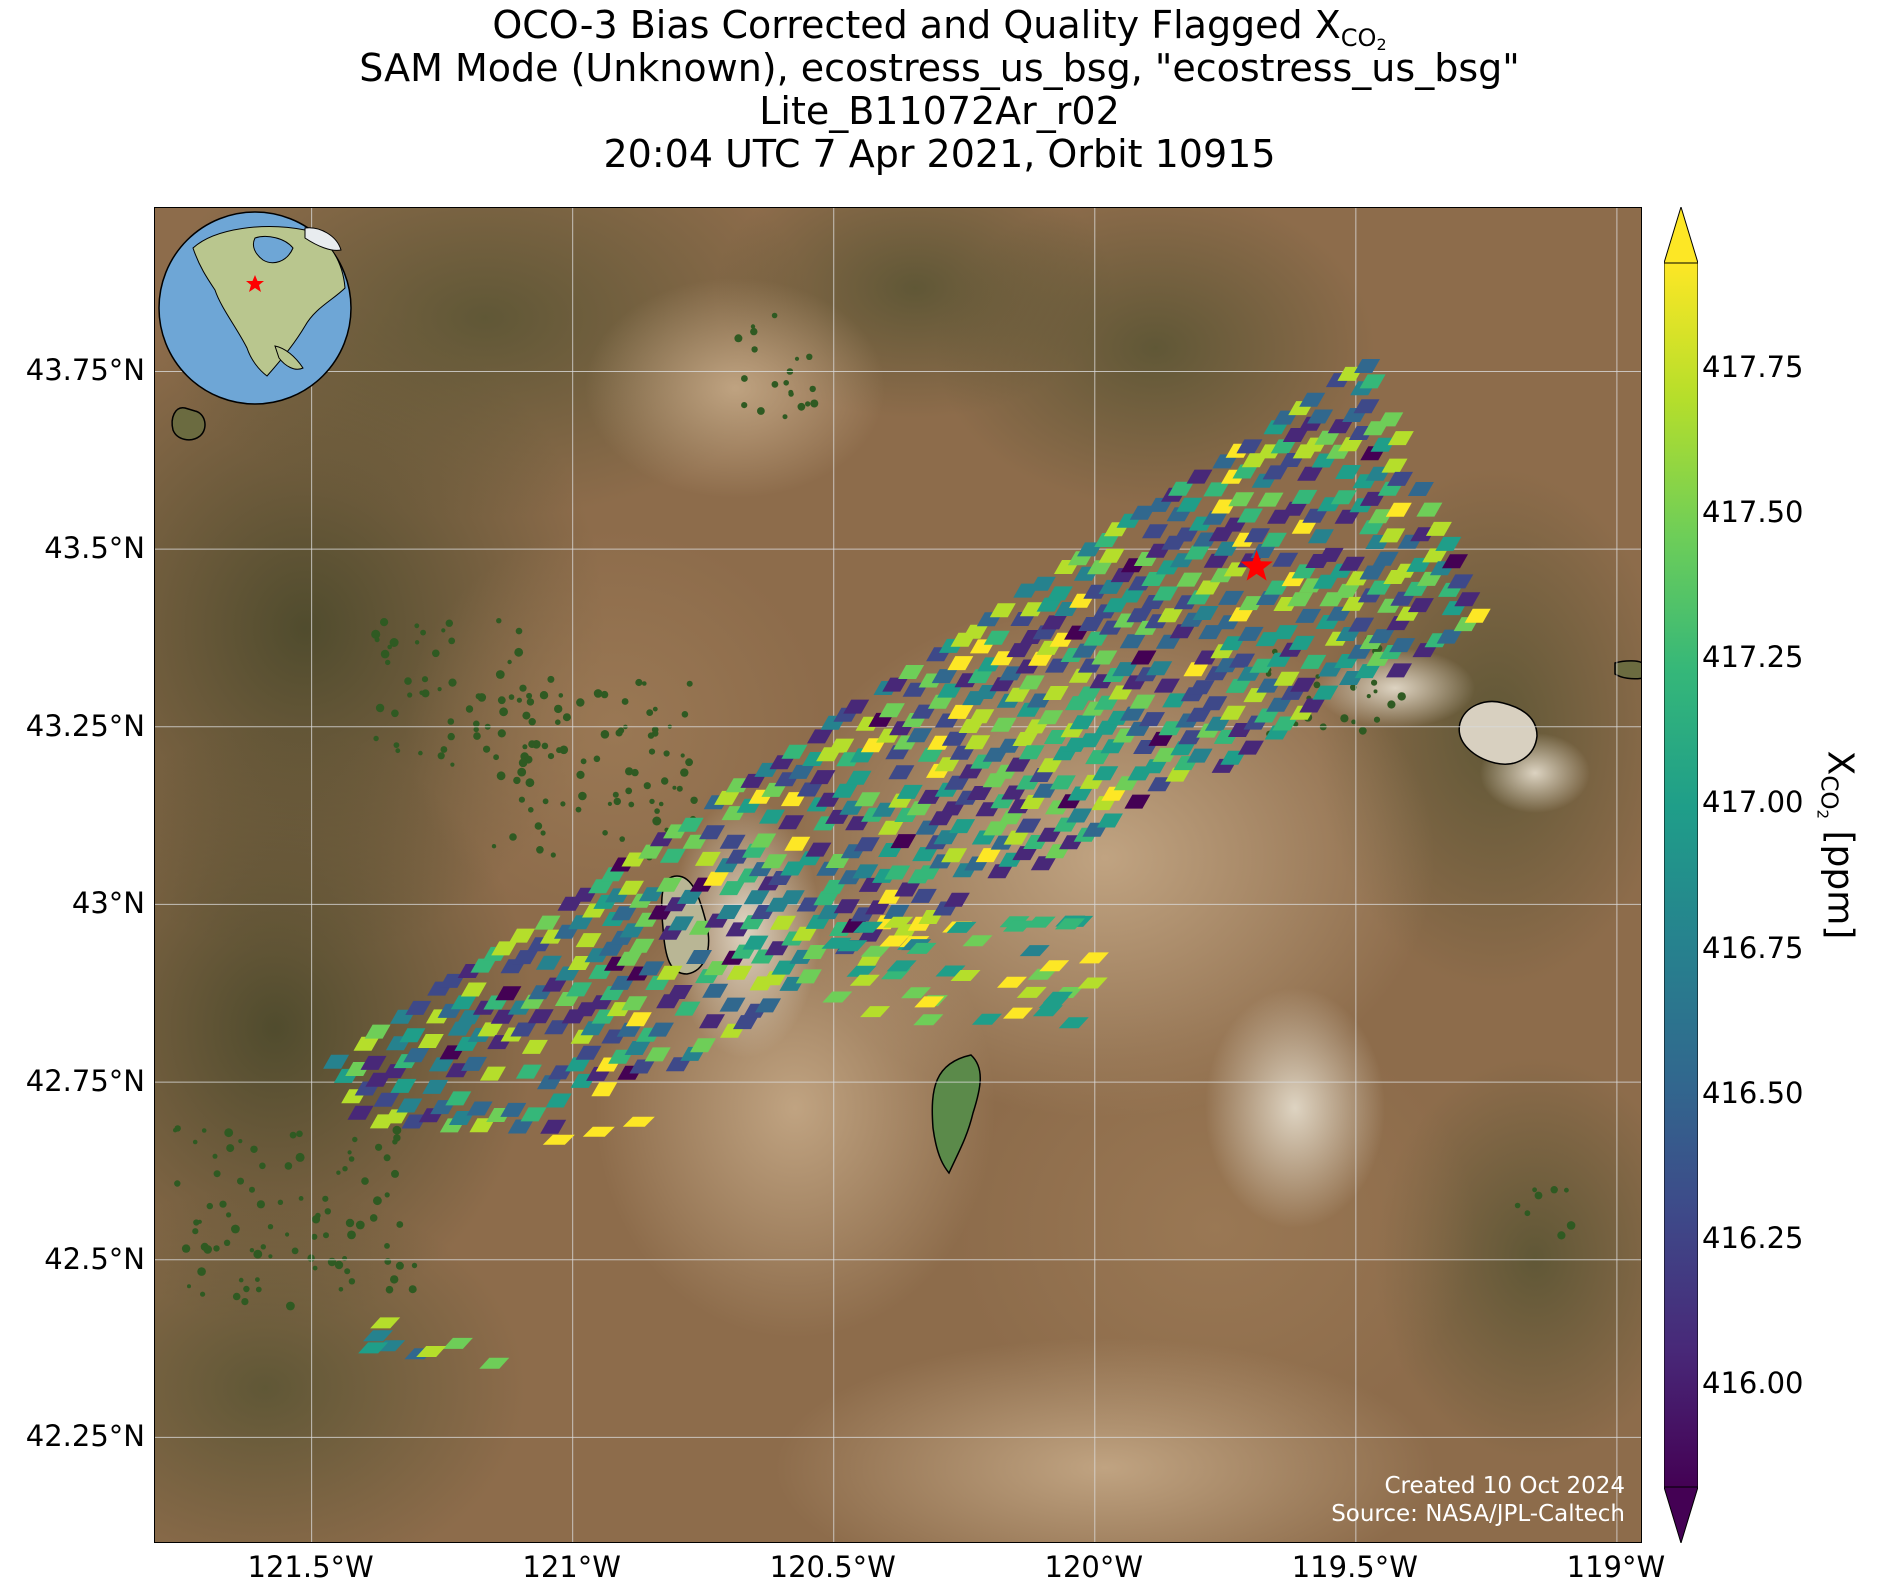 This screenshot has height=1590, width=1879. Describe the element at coordinates (255, 283) in the screenshot. I see `globe-location-star` at that location.